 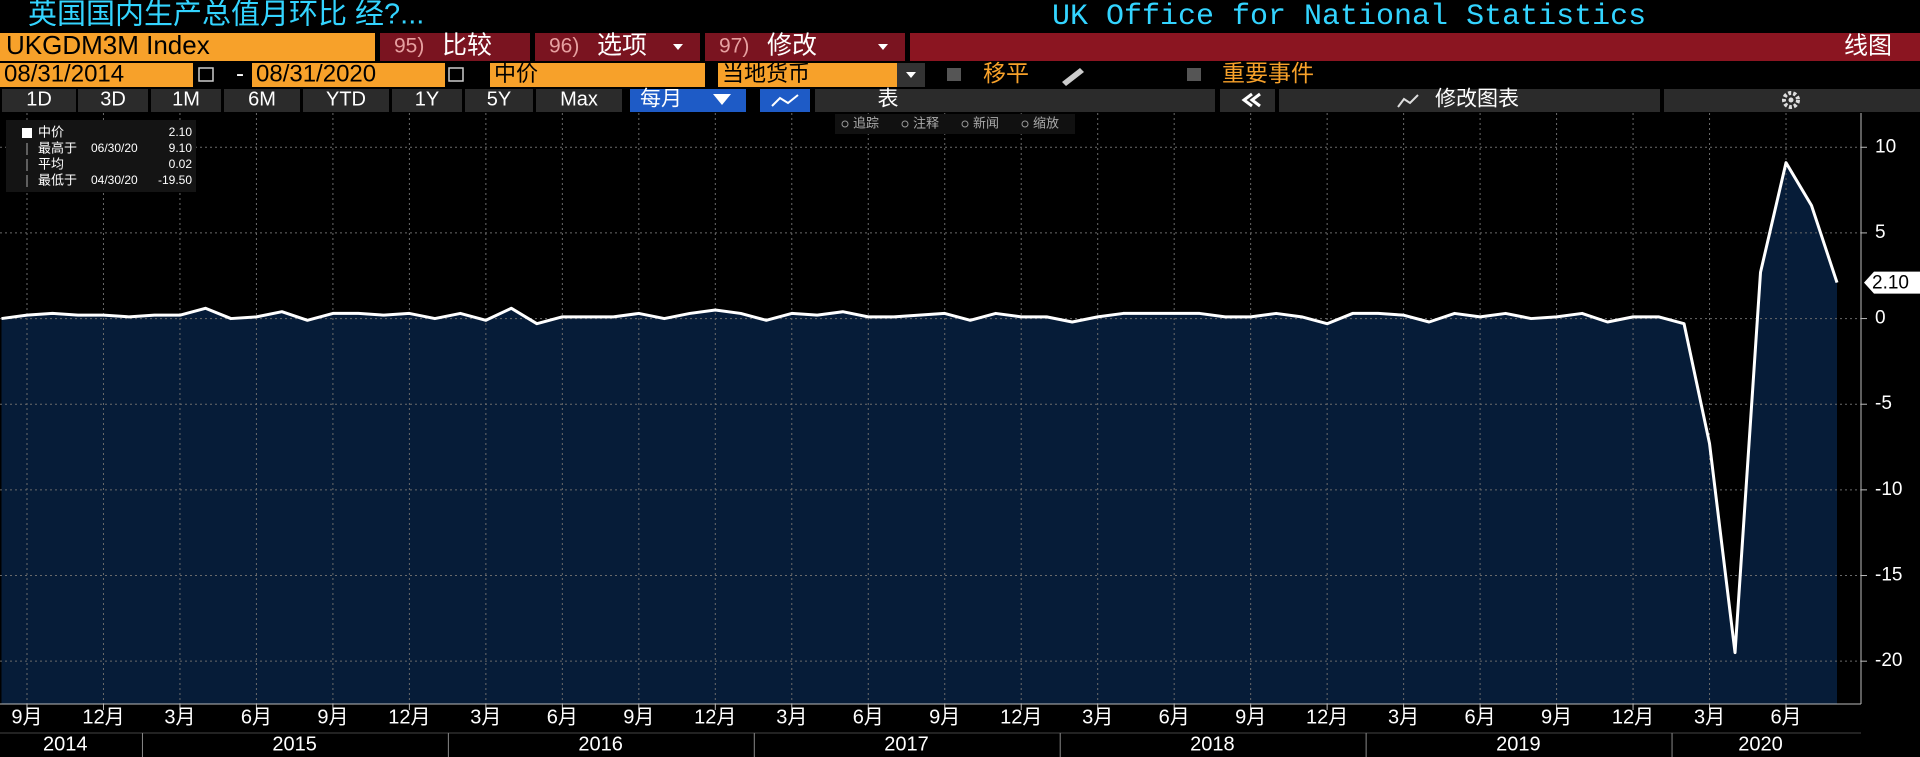 What do you see at coordinates (114, 180) in the screenshot?
I see `legend-date: 04/30/20` at bounding box center [114, 180].